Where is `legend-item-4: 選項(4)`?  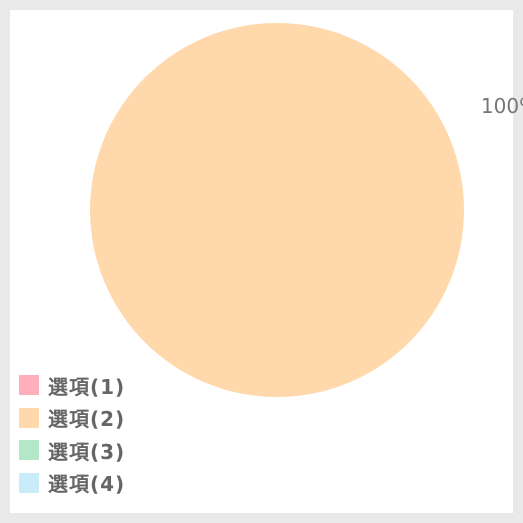 legend-item-4: 選項(4) is located at coordinates (72, 483).